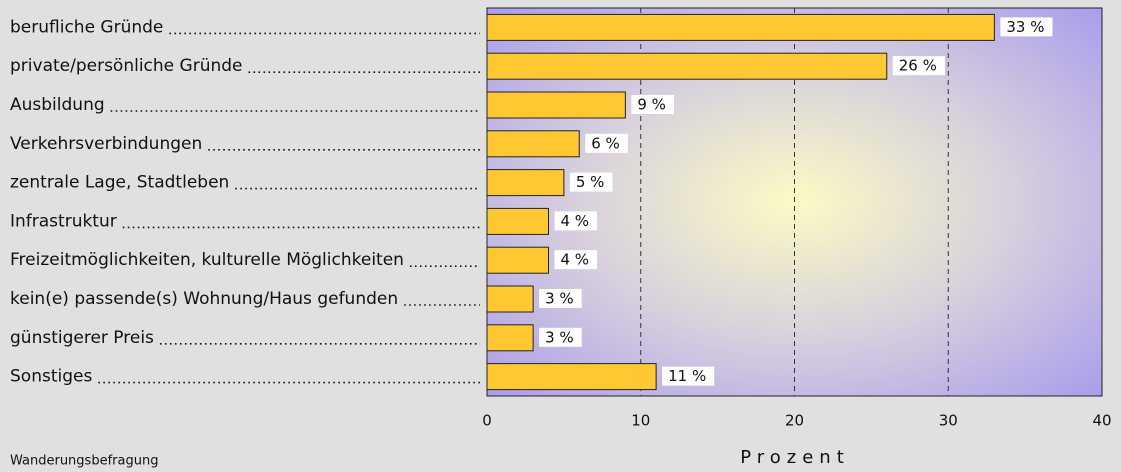 This screenshot has height=472, width=1121. I want to click on category-label: günstigerer Preis, so click(82, 338).